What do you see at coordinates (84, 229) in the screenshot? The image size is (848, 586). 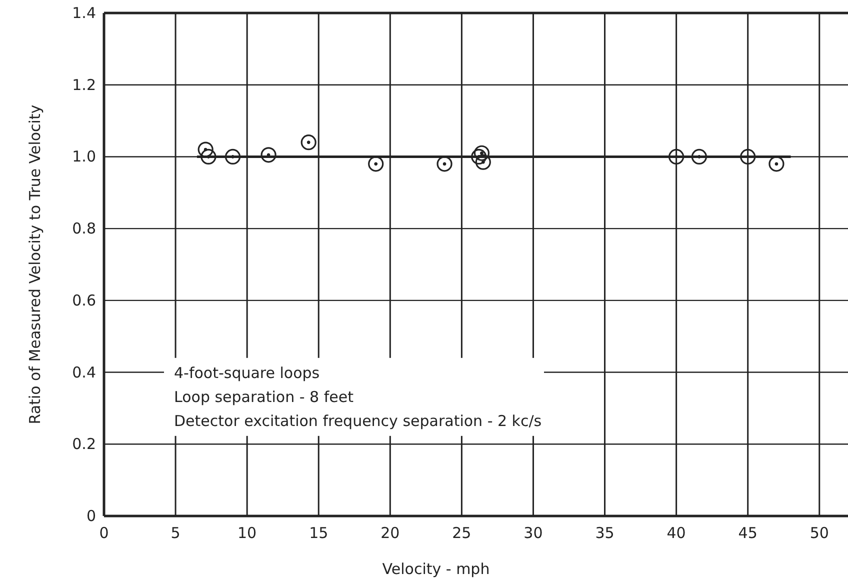 I see `y-tick-label: 0.8` at bounding box center [84, 229].